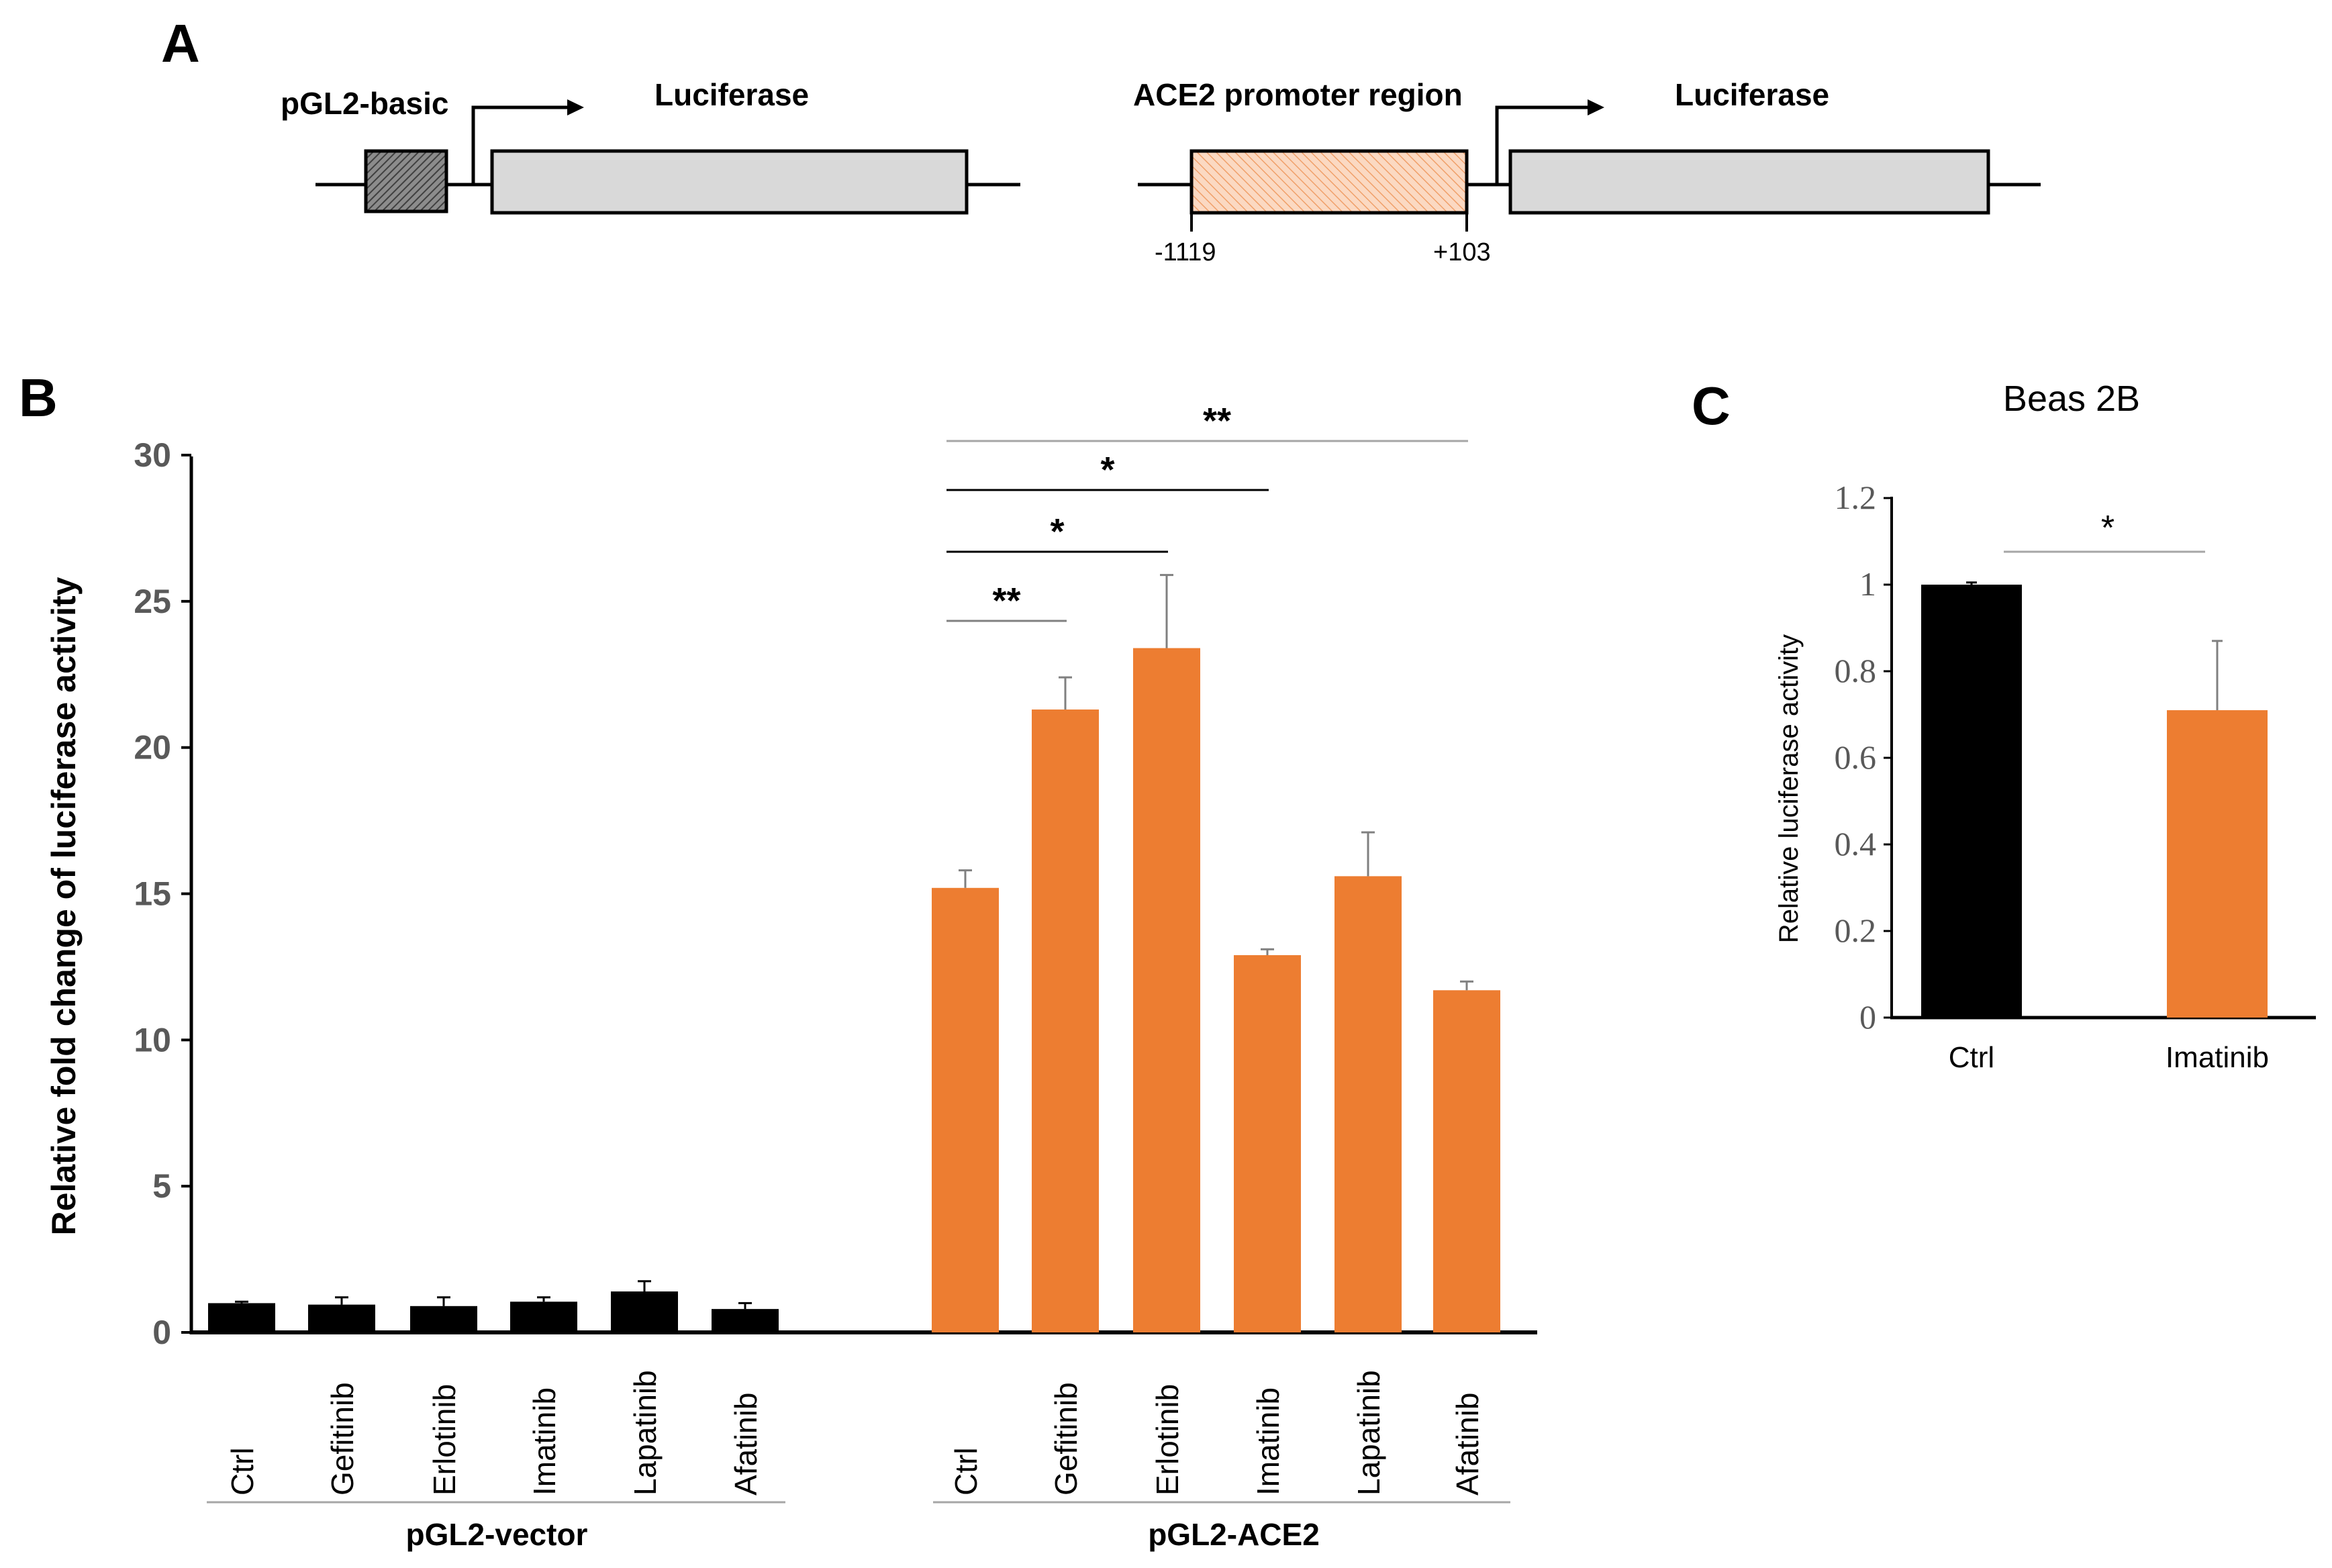  Describe the element at coordinates (1856, 757) in the screenshot. I see `y-tick-label: 0.6` at that location.